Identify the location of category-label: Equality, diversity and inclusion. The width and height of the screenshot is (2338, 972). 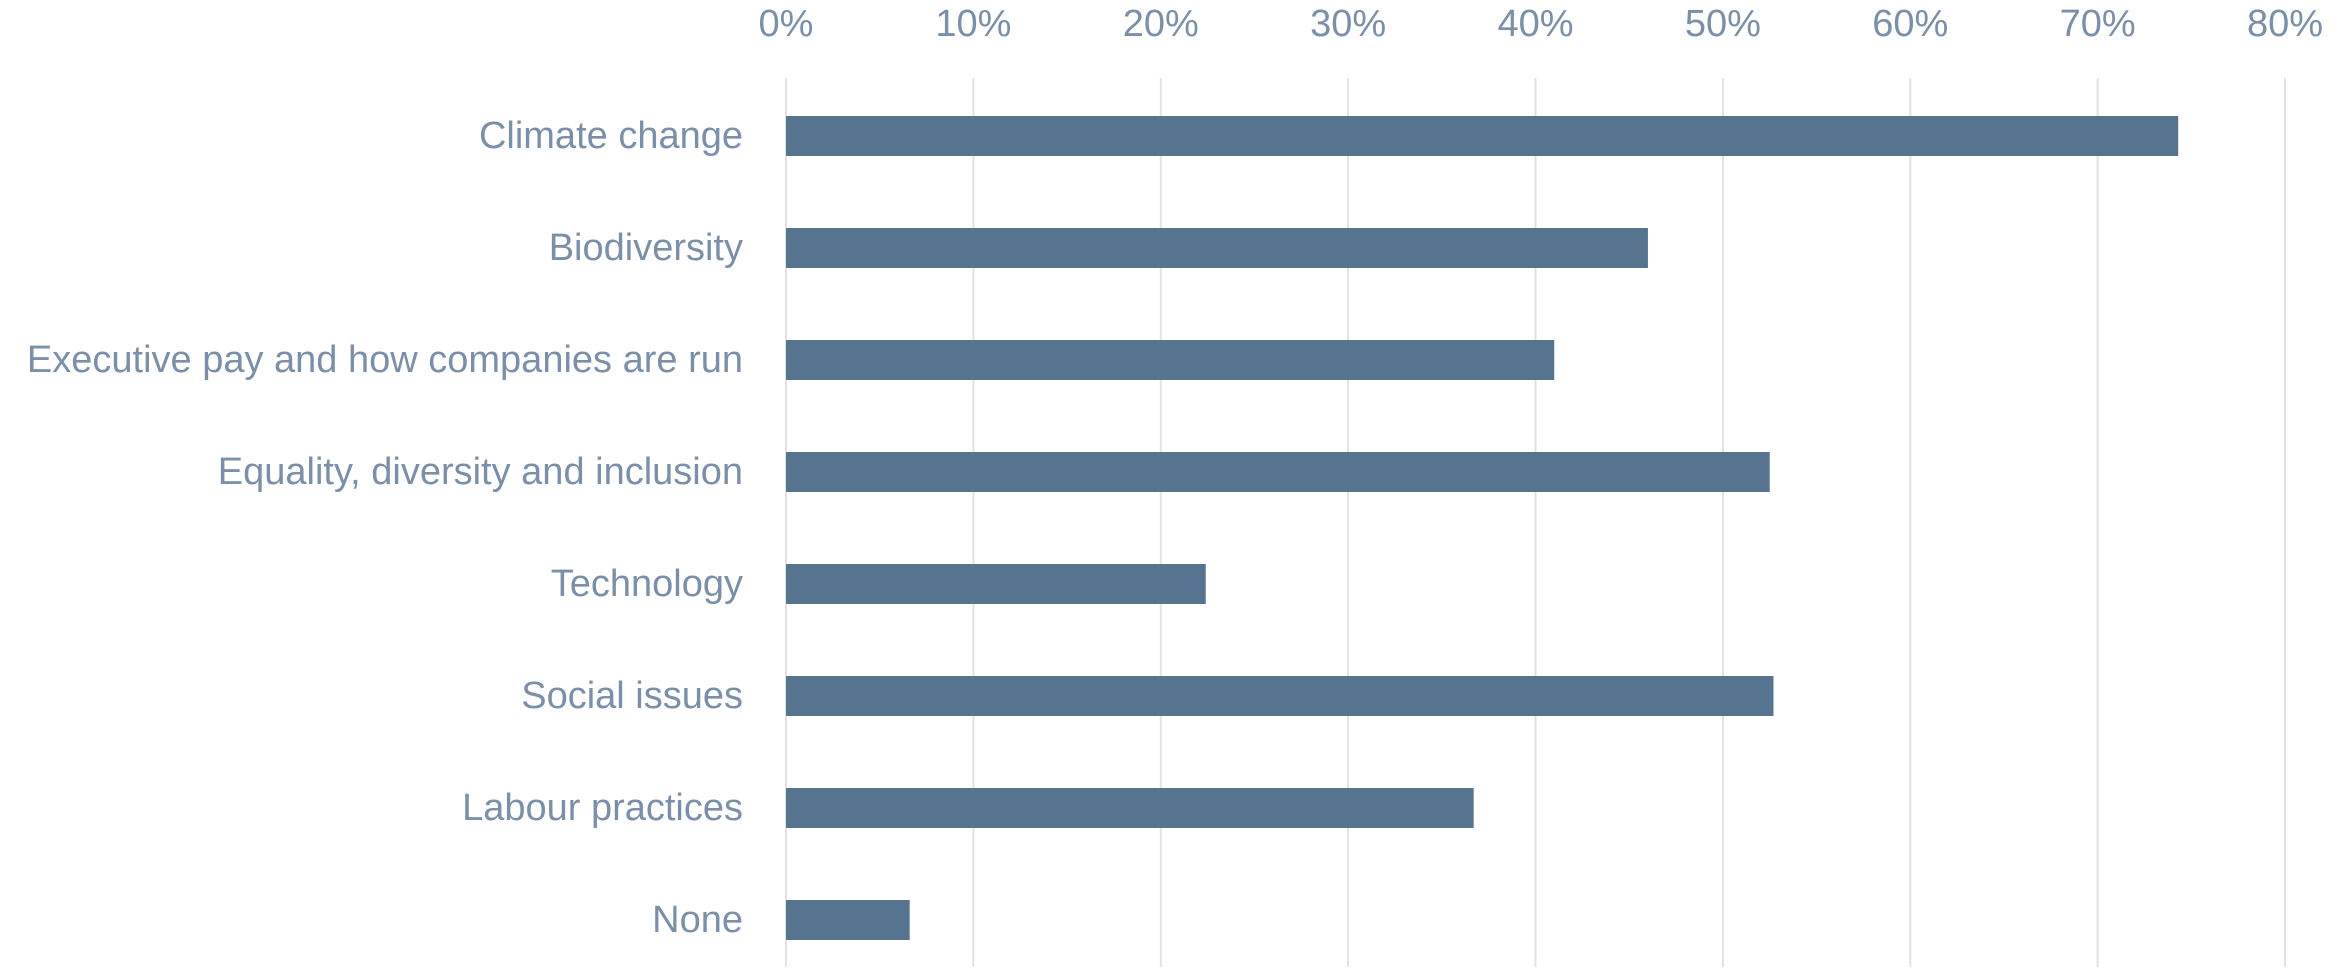
(480, 472).